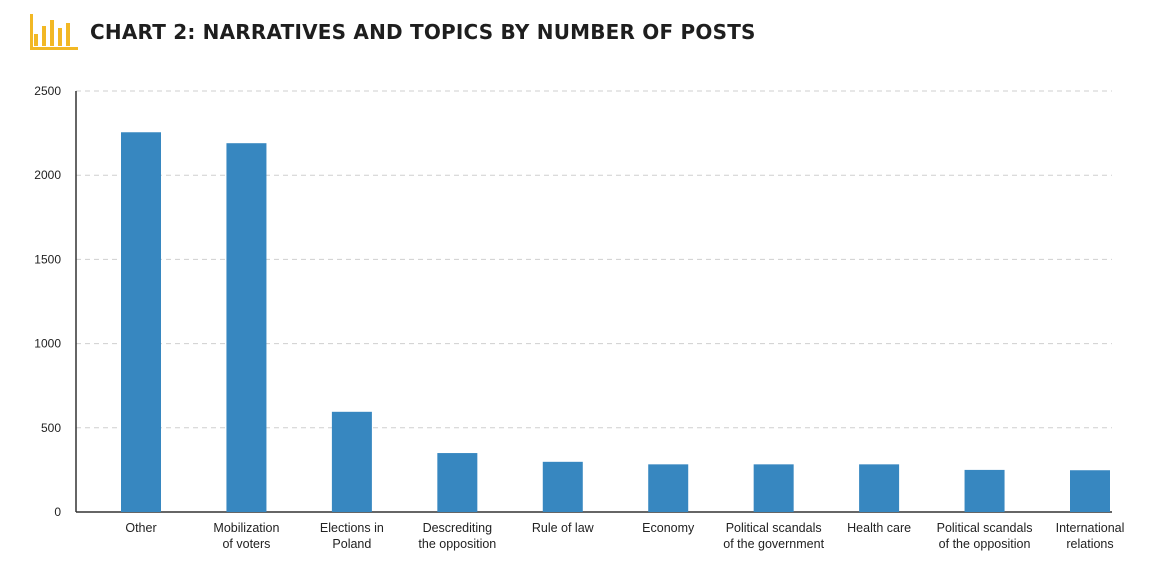  What do you see at coordinates (54, 32) in the screenshot?
I see `bar-chart-icon` at bounding box center [54, 32].